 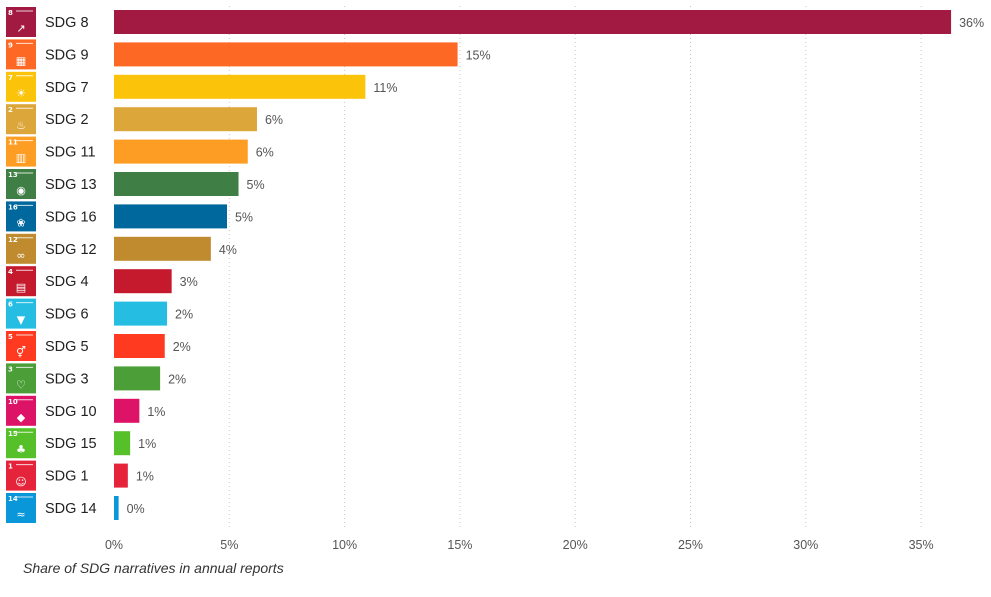 What do you see at coordinates (71, 412) in the screenshot?
I see `category-label: SDG 10` at bounding box center [71, 412].